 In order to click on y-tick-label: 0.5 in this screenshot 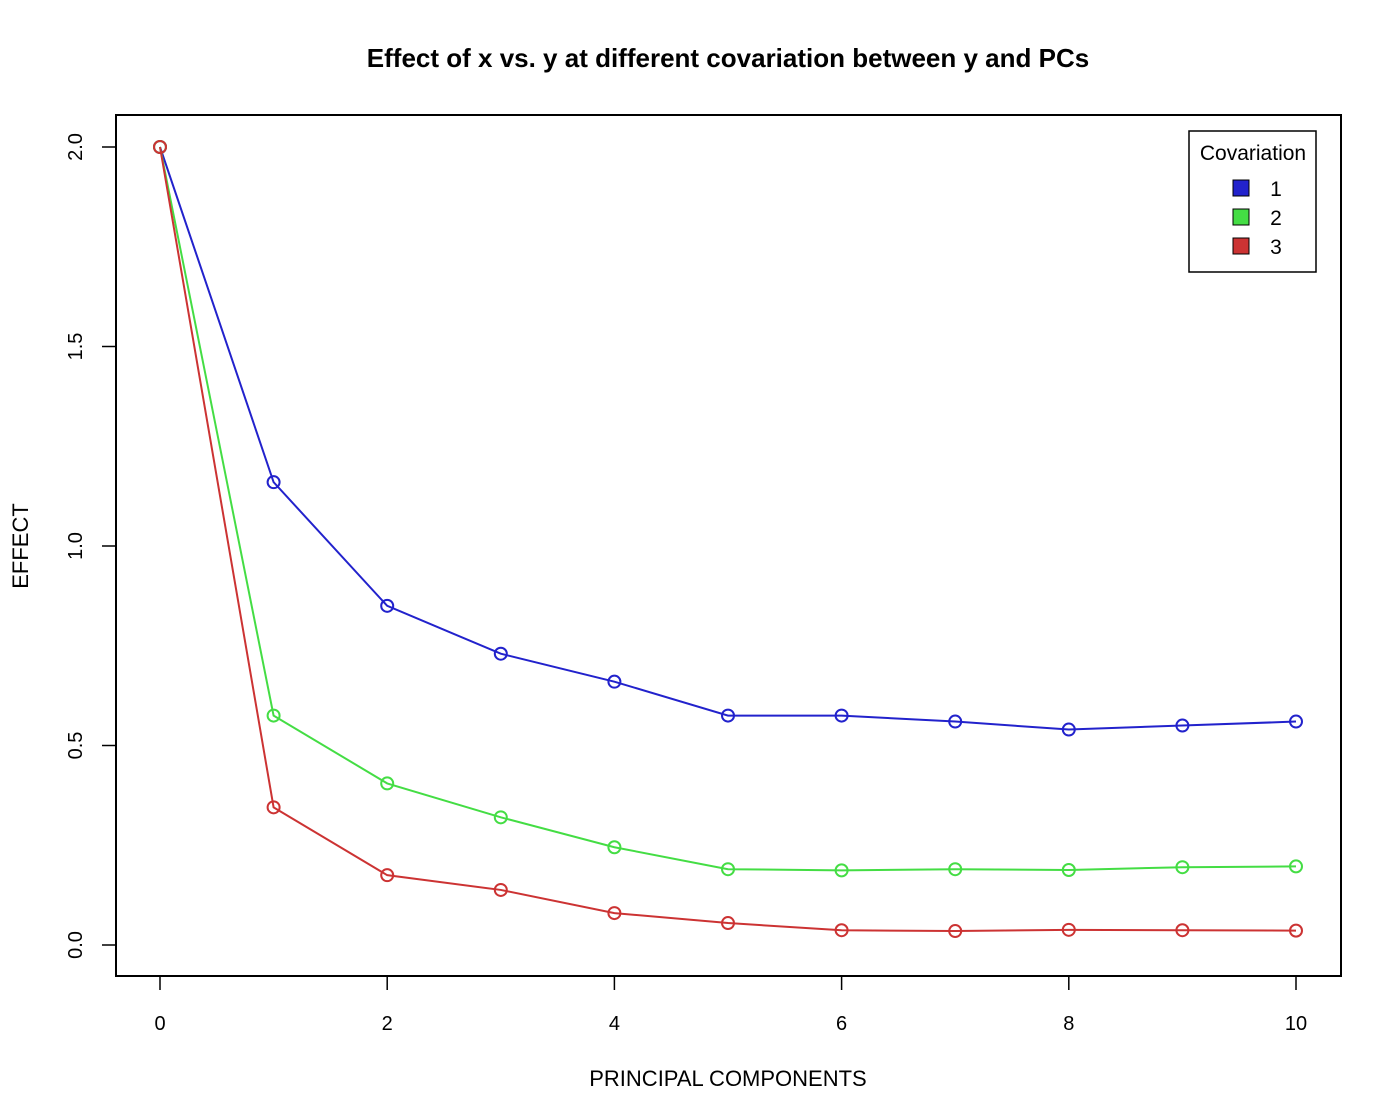, I will do `click(76, 746)`.